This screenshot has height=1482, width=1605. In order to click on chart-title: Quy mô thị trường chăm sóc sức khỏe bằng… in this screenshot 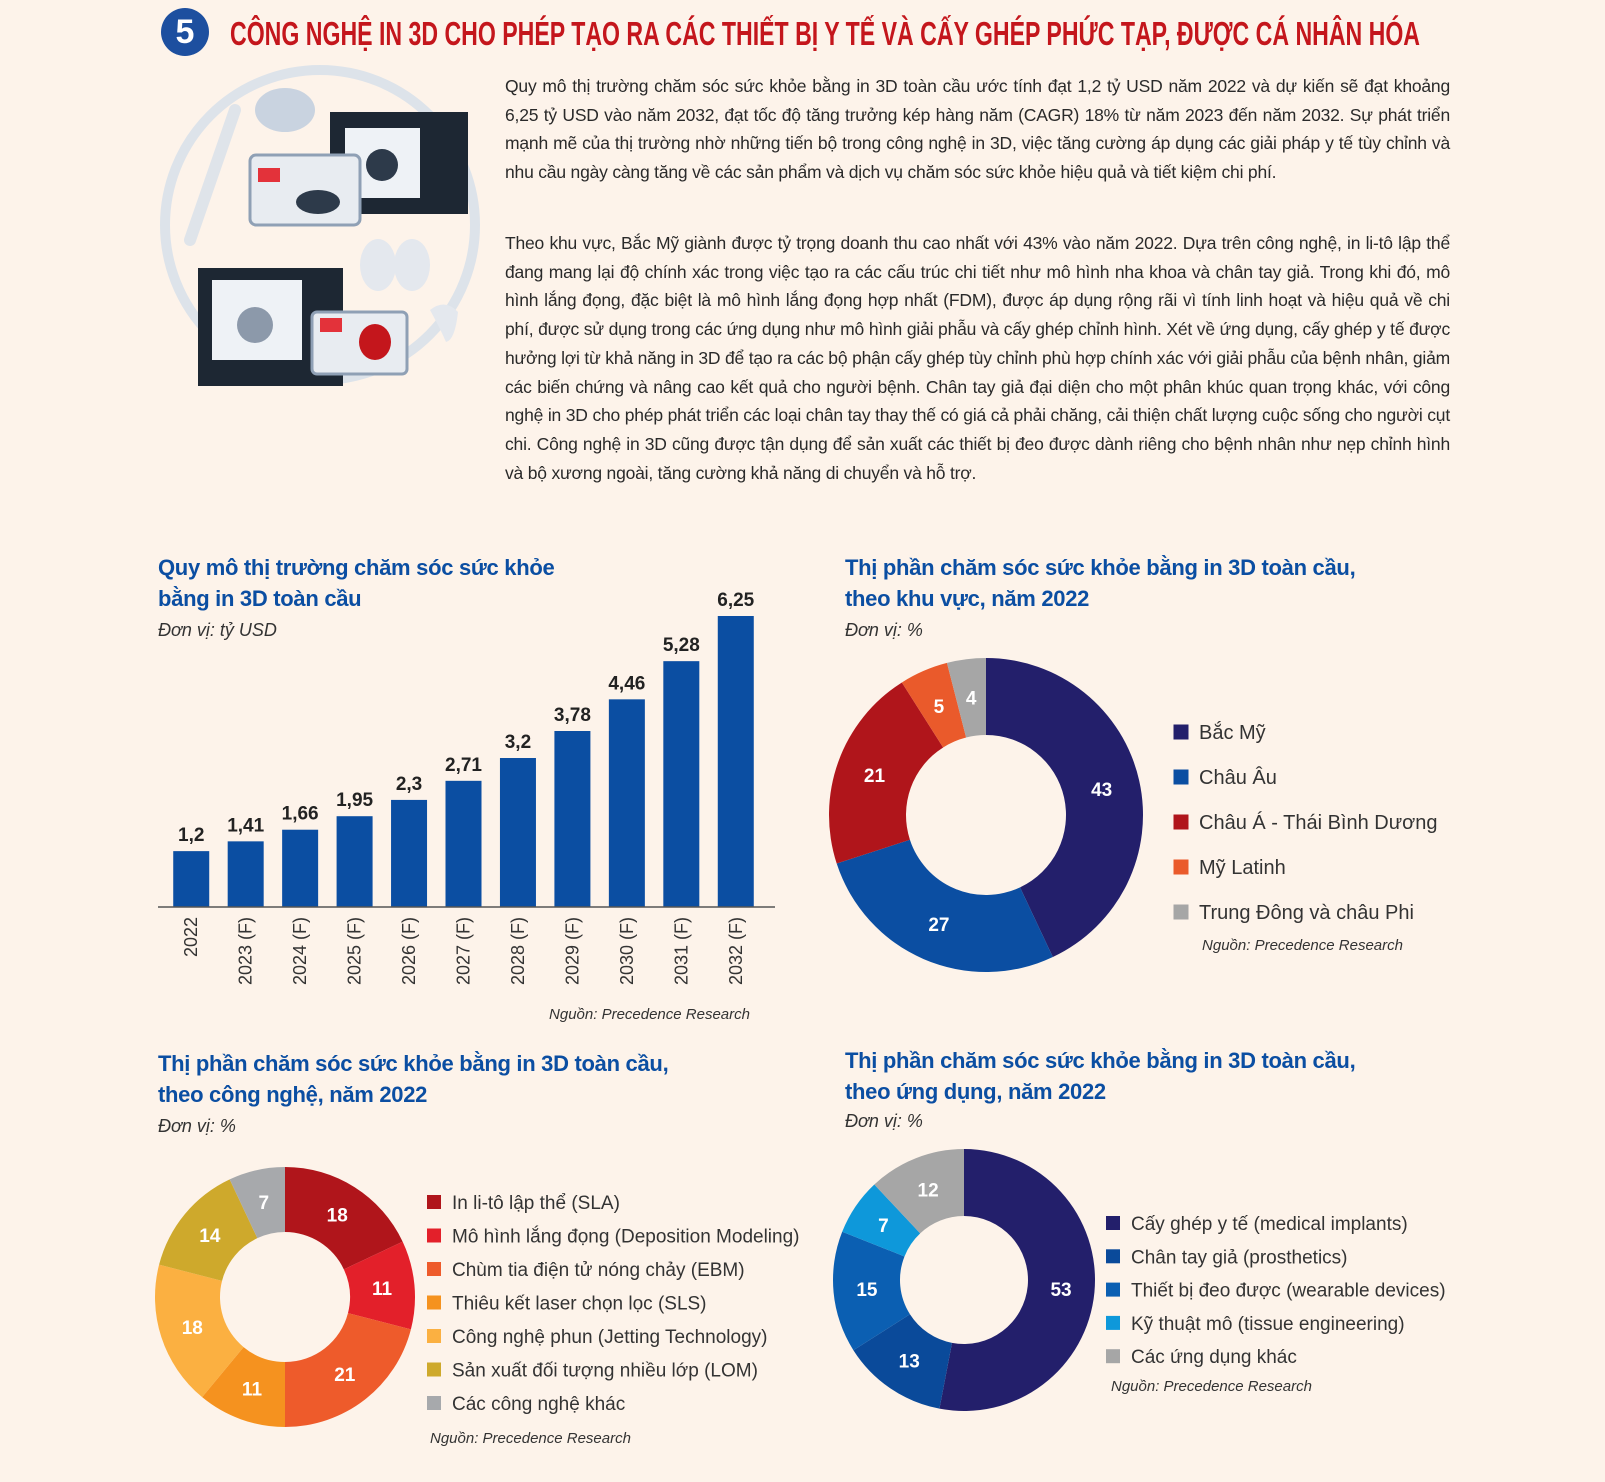, I will do `click(356, 583)`.